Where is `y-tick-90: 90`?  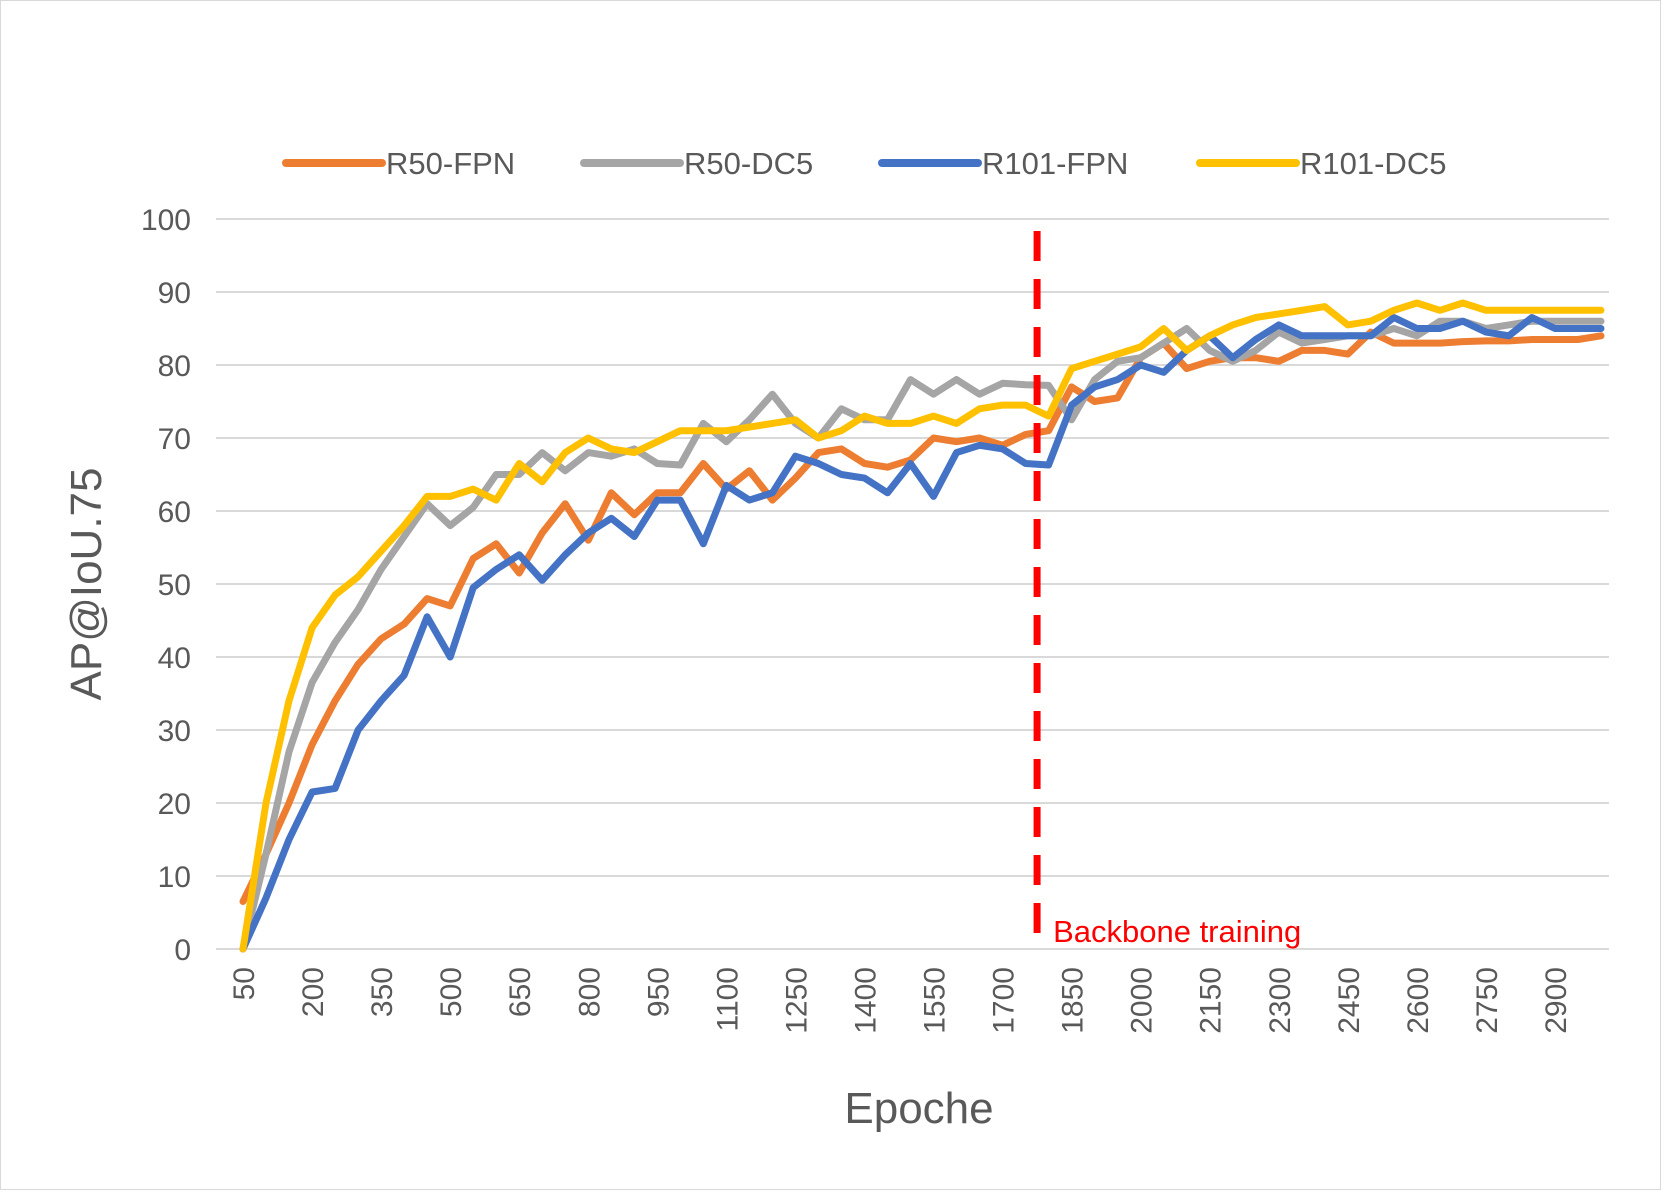
y-tick-90: 90 is located at coordinates (174, 293).